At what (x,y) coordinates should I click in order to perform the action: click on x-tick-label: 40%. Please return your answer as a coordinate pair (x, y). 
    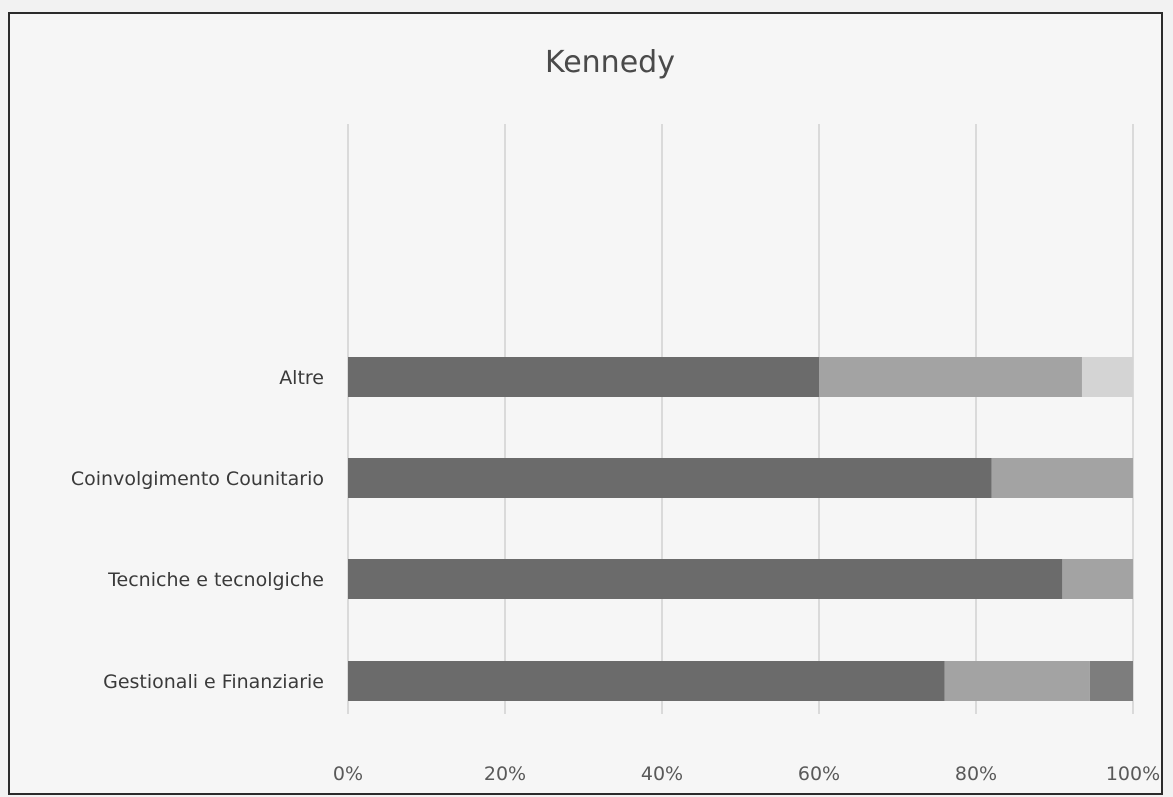
    Looking at the image, I should click on (662, 774).